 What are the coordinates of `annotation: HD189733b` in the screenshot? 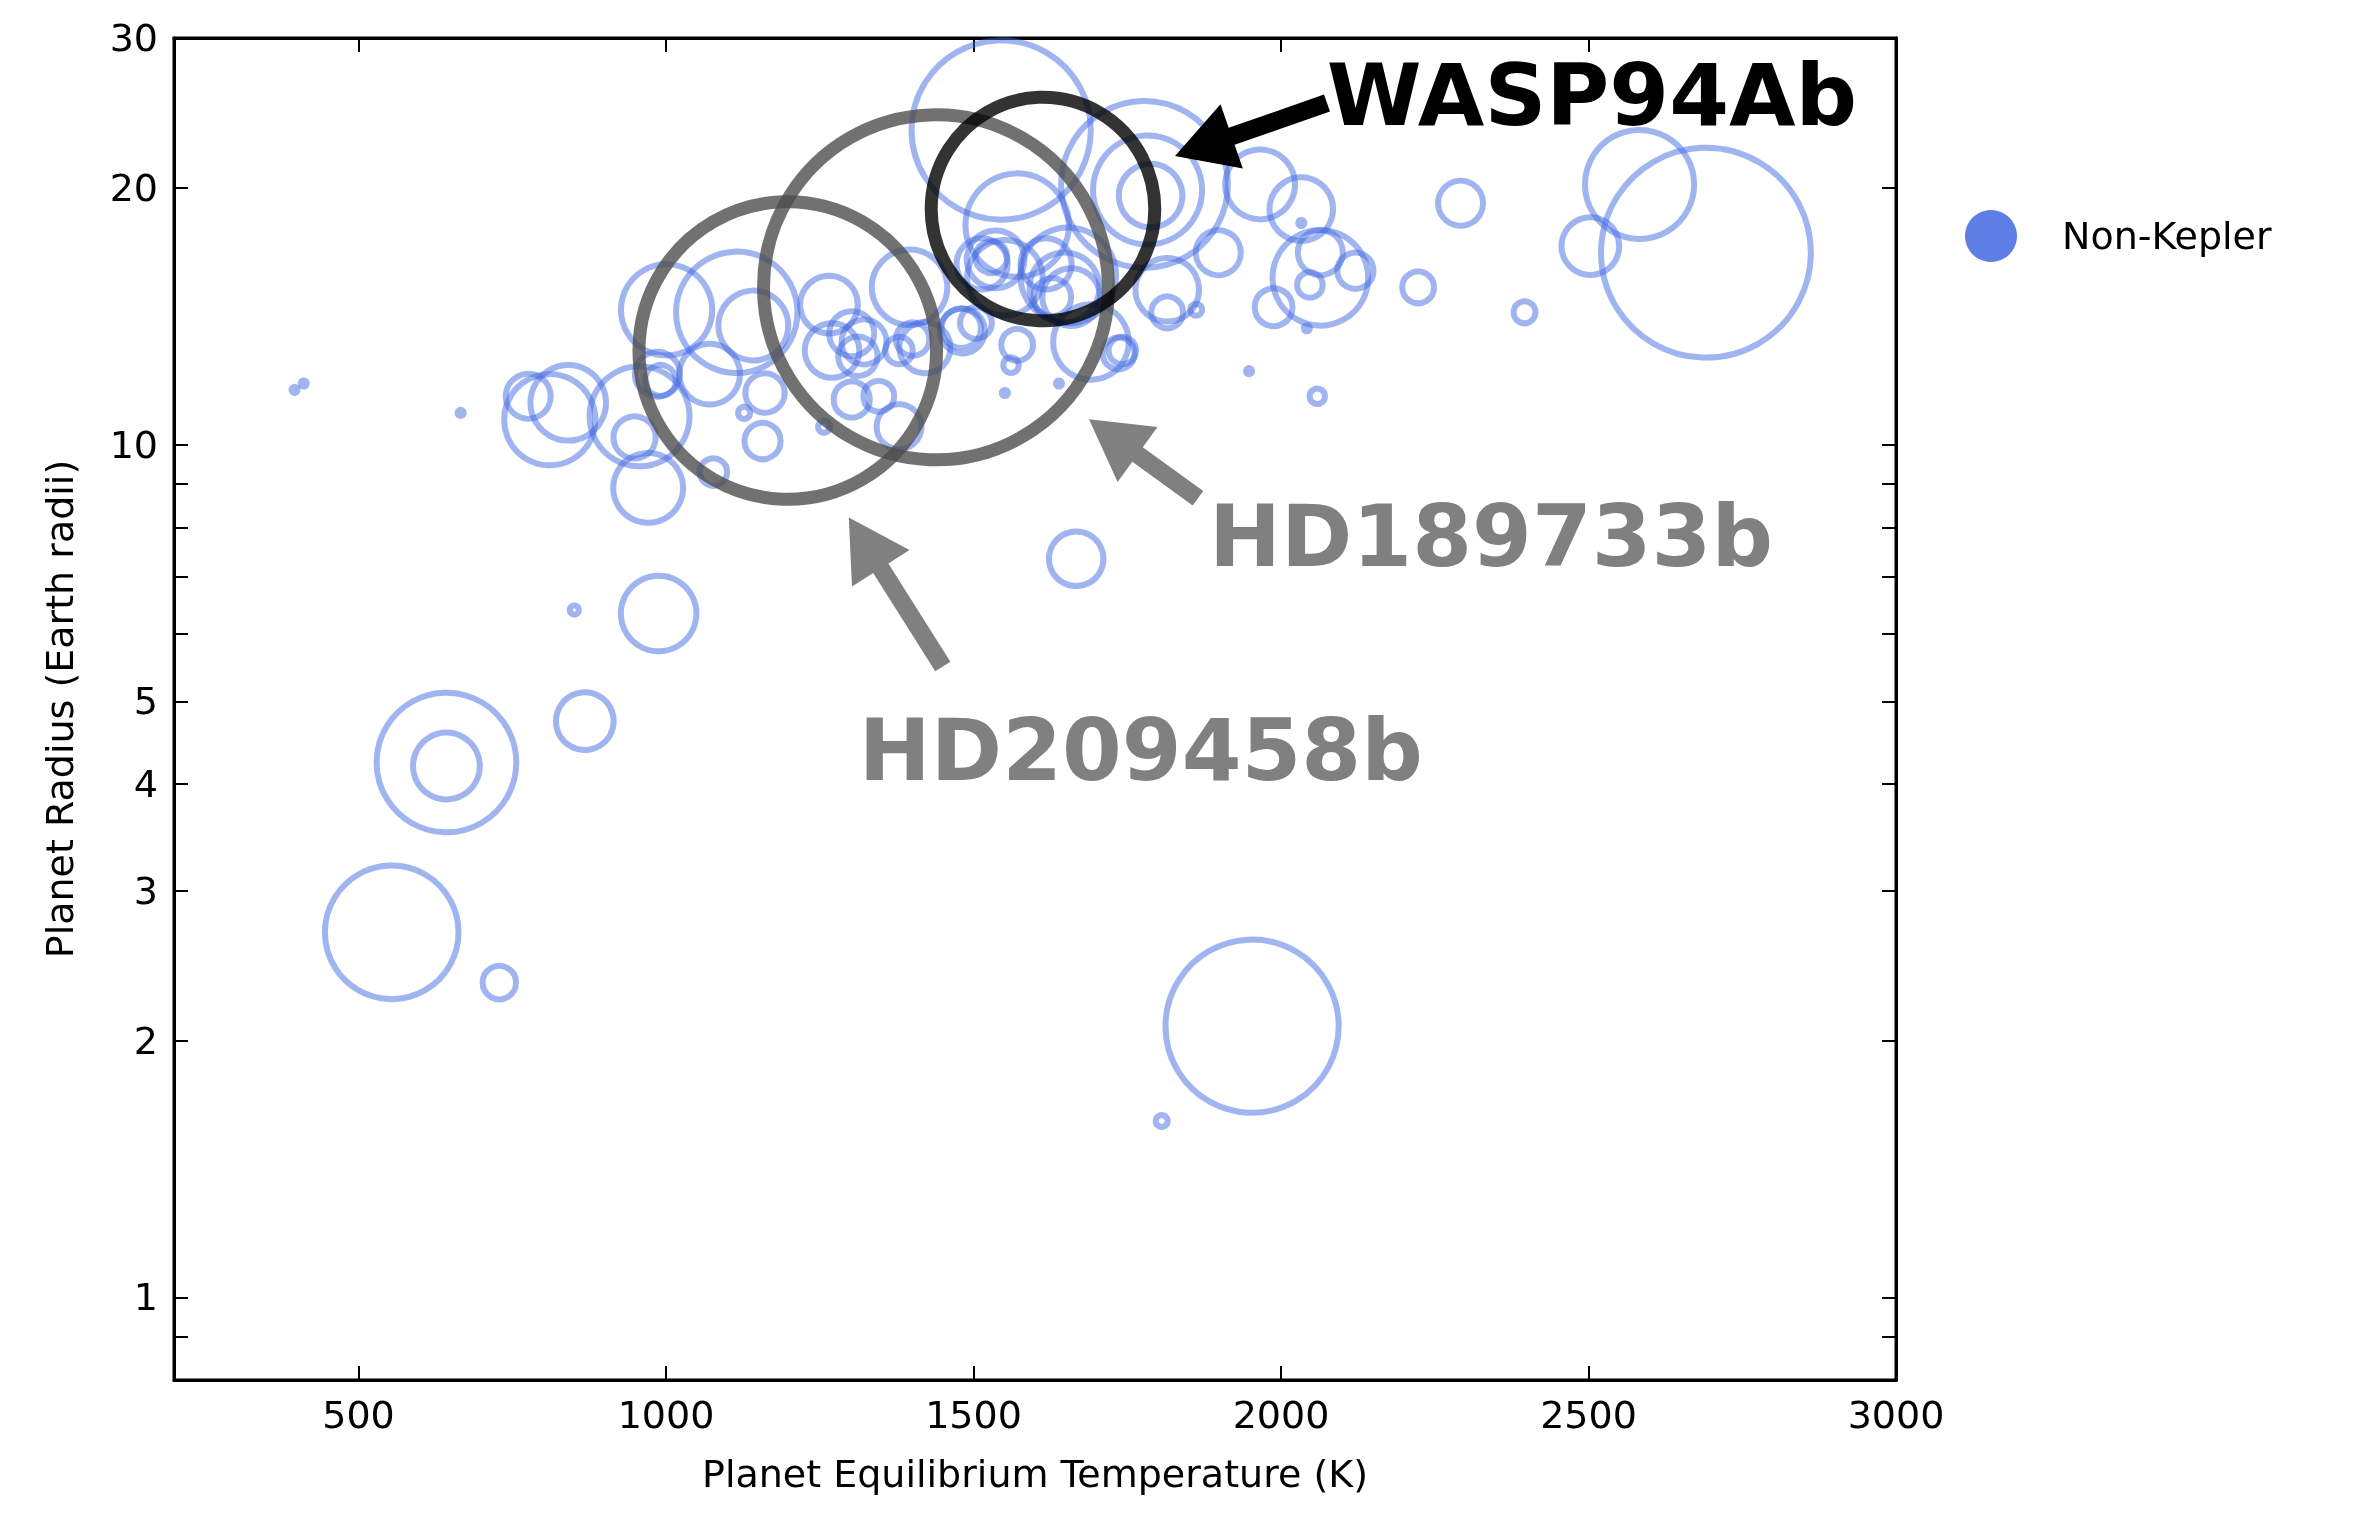 It's located at (1491, 536).